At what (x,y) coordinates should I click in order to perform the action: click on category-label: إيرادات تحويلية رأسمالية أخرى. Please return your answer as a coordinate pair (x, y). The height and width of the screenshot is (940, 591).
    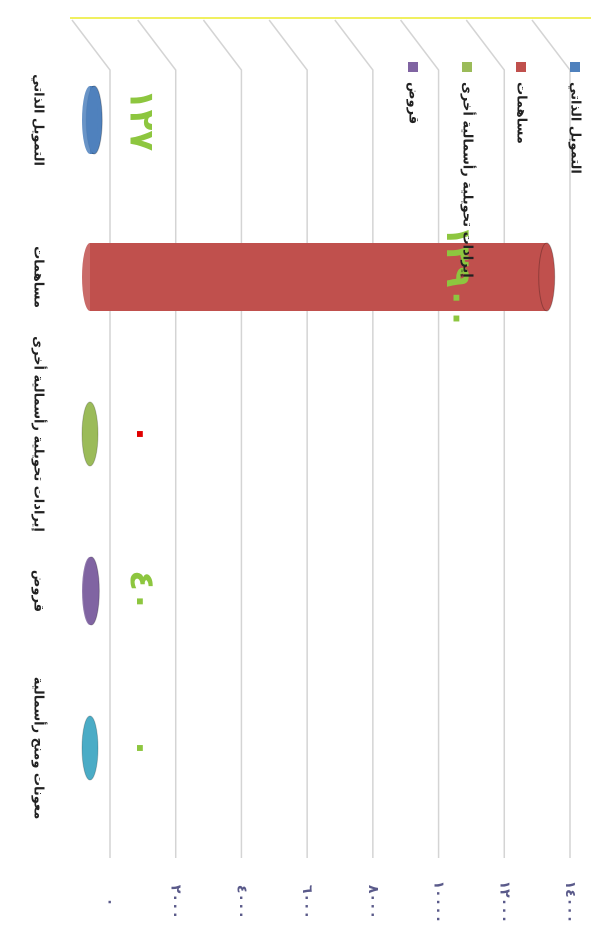
    Looking at the image, I should click on (39, 434).